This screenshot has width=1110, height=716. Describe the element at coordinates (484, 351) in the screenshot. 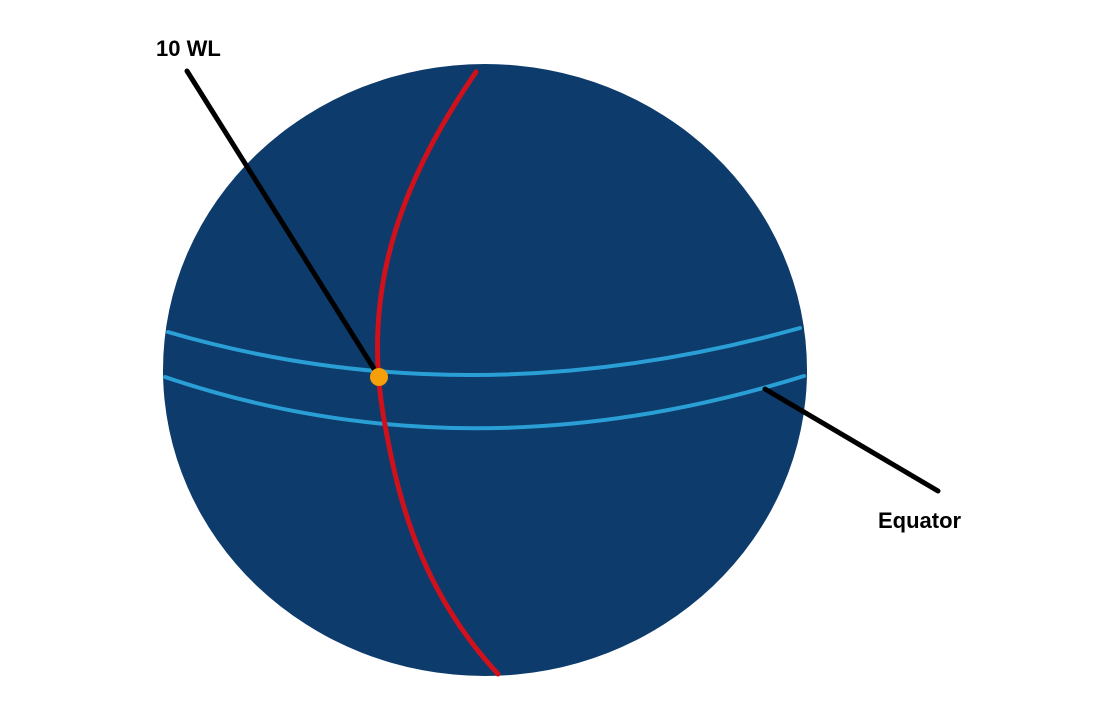

I see `equator-band-upper-line` at that location.